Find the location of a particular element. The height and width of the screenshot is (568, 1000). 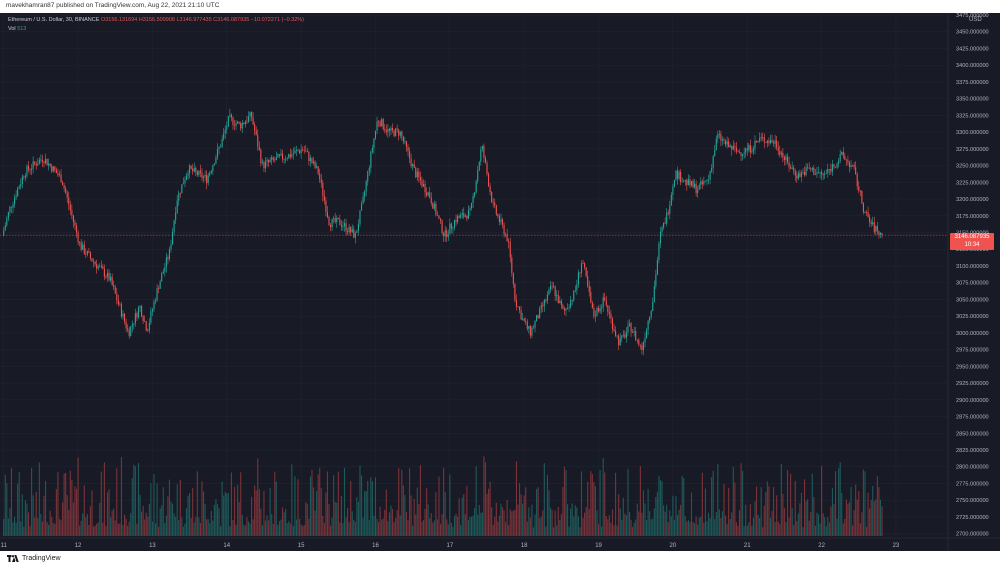

tradingview-logo: TradingView is located at coordinates (34, 558).